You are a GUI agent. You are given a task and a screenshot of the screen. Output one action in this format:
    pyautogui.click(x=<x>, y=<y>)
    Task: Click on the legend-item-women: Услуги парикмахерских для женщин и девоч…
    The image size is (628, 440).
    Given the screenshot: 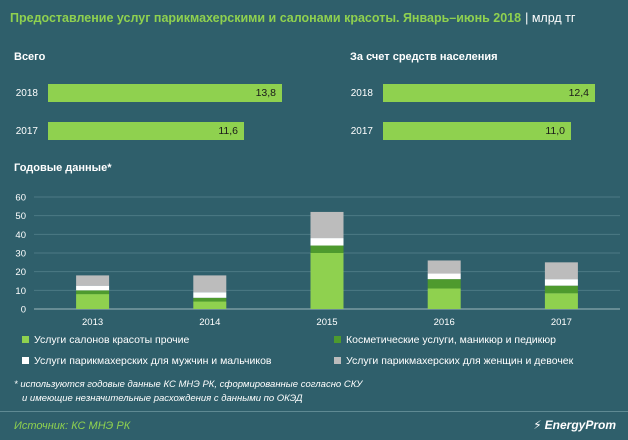 What is the action you would take?
    pyautogui.click(x=453, y=361)
    